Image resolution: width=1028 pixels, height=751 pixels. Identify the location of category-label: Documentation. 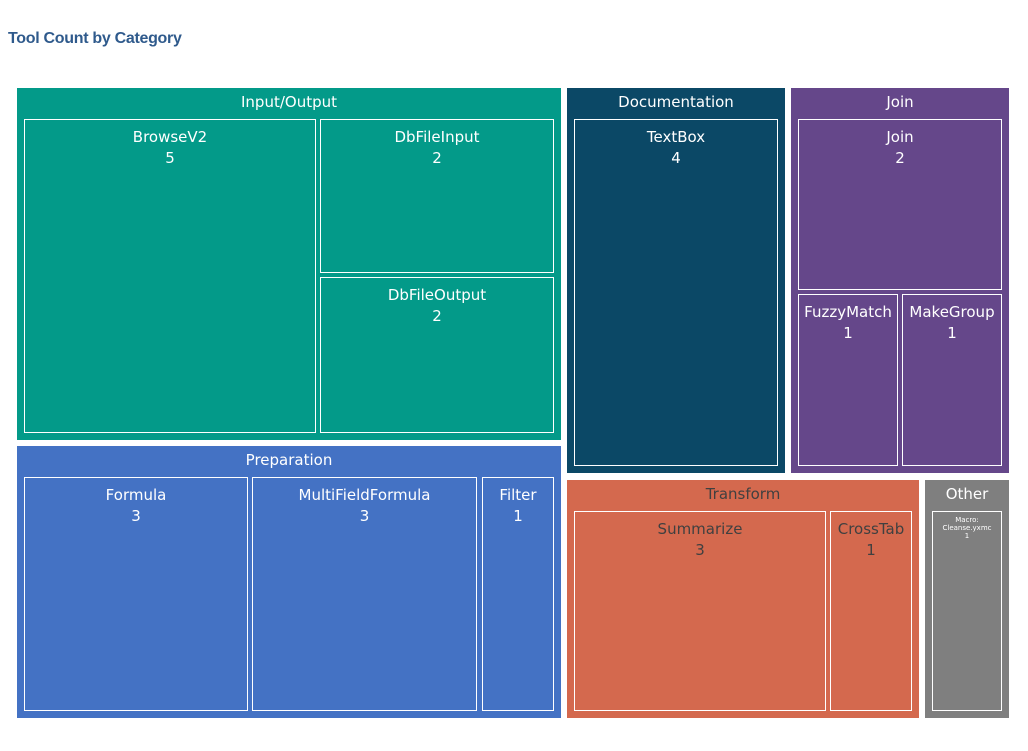
(676, 102).